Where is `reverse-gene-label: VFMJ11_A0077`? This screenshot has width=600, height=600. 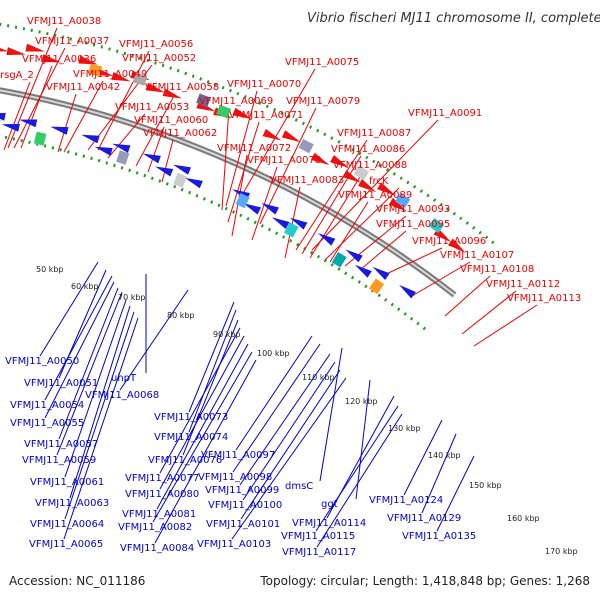
reverse-gene-label: VFMJ11_A0077 is located at coordinates (162, 478).